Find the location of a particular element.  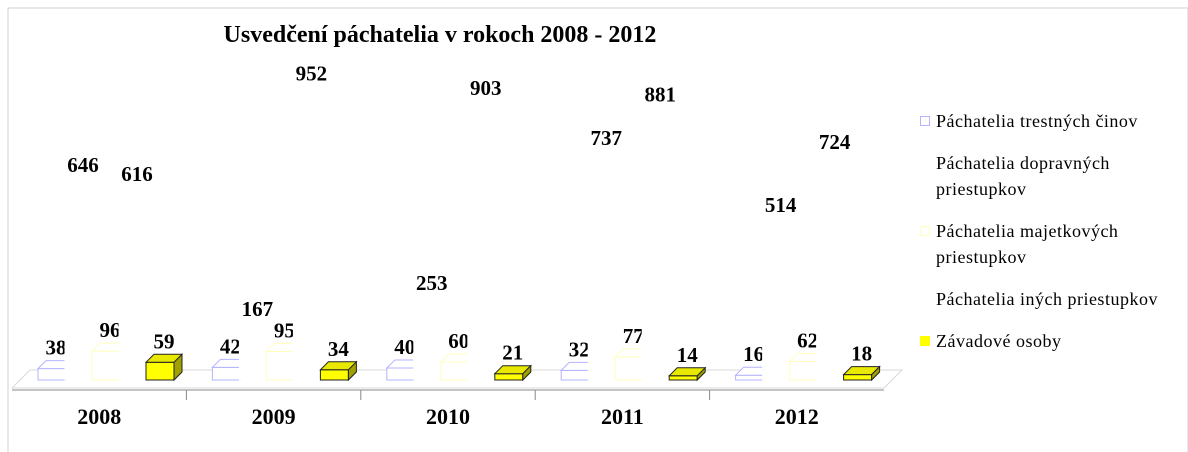

data-label: 21 is located at coordinates (512, 353).